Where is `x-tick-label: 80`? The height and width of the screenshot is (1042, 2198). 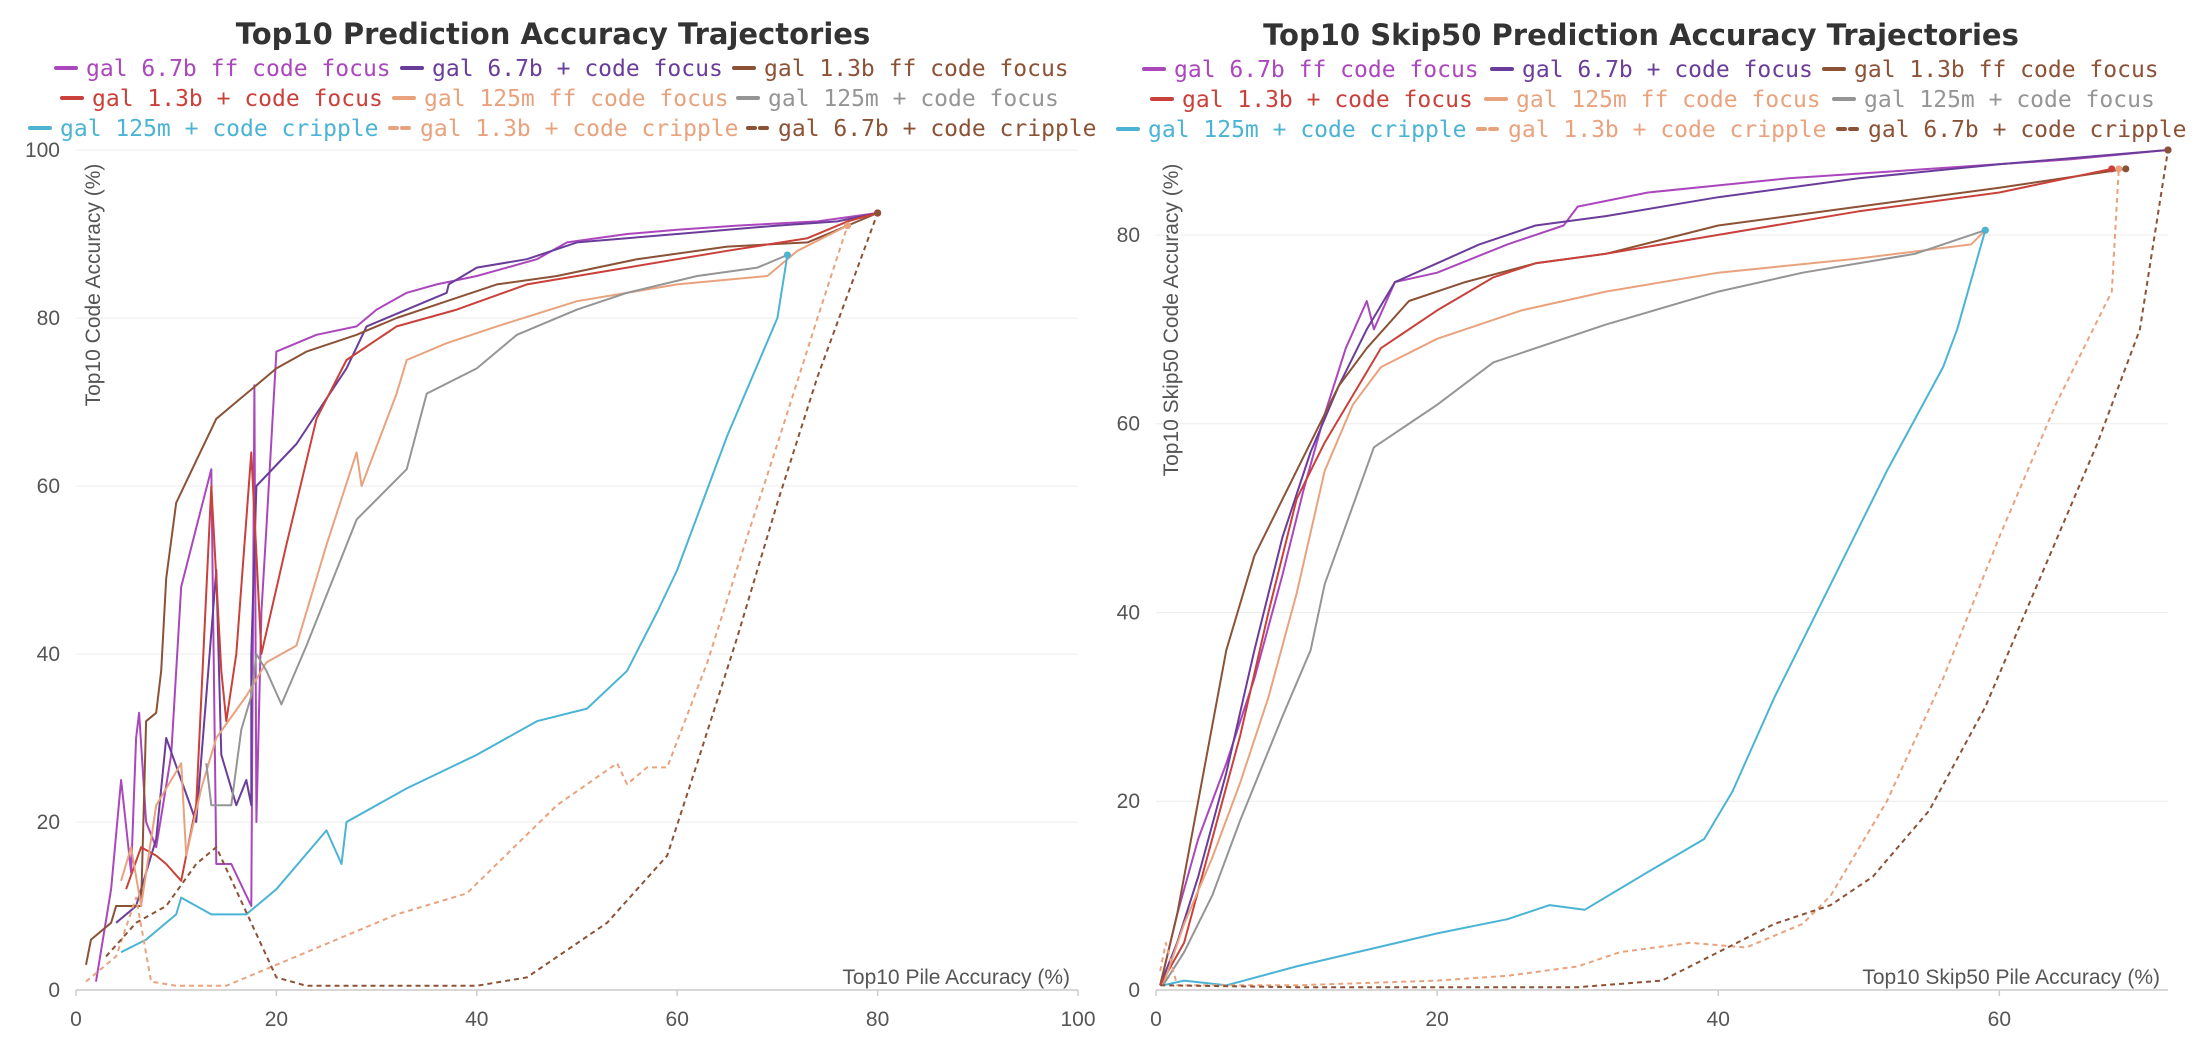
x-tick-label: 80 is located at coordinates (877, 1019).